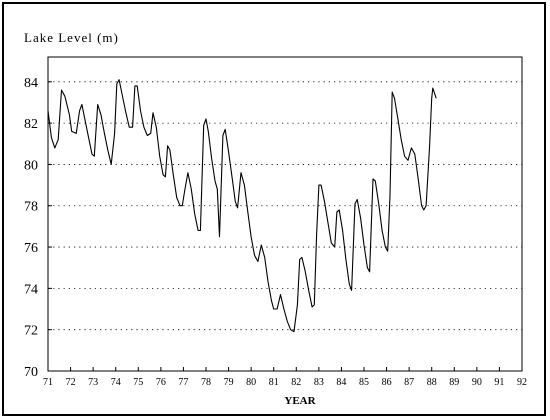 The width and height of the screenshot is (550, 420). What do you see at coordinates (31, 331) in the screenshot?
I see `y-tick-label: 72` at bounding box center [31, 331].